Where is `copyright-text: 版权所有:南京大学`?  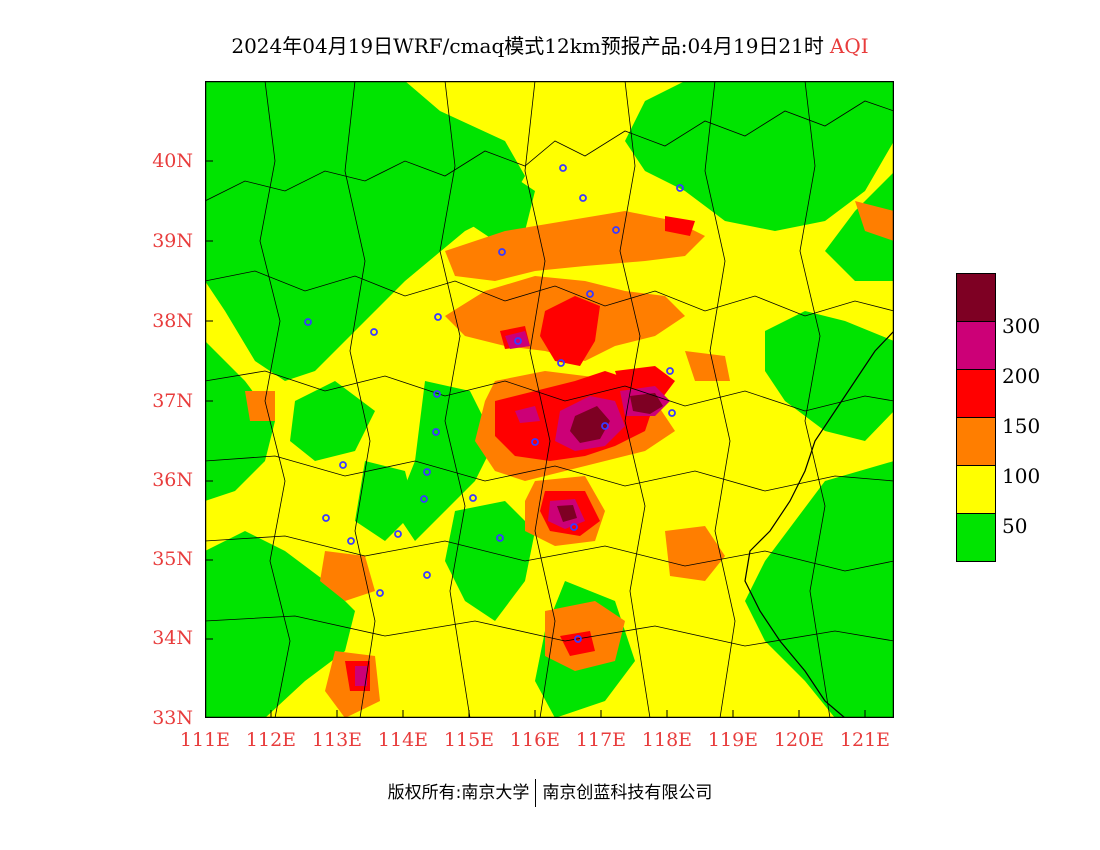 copyright-text: 版权所有:南京大学 is located at coordinates (458, 793).